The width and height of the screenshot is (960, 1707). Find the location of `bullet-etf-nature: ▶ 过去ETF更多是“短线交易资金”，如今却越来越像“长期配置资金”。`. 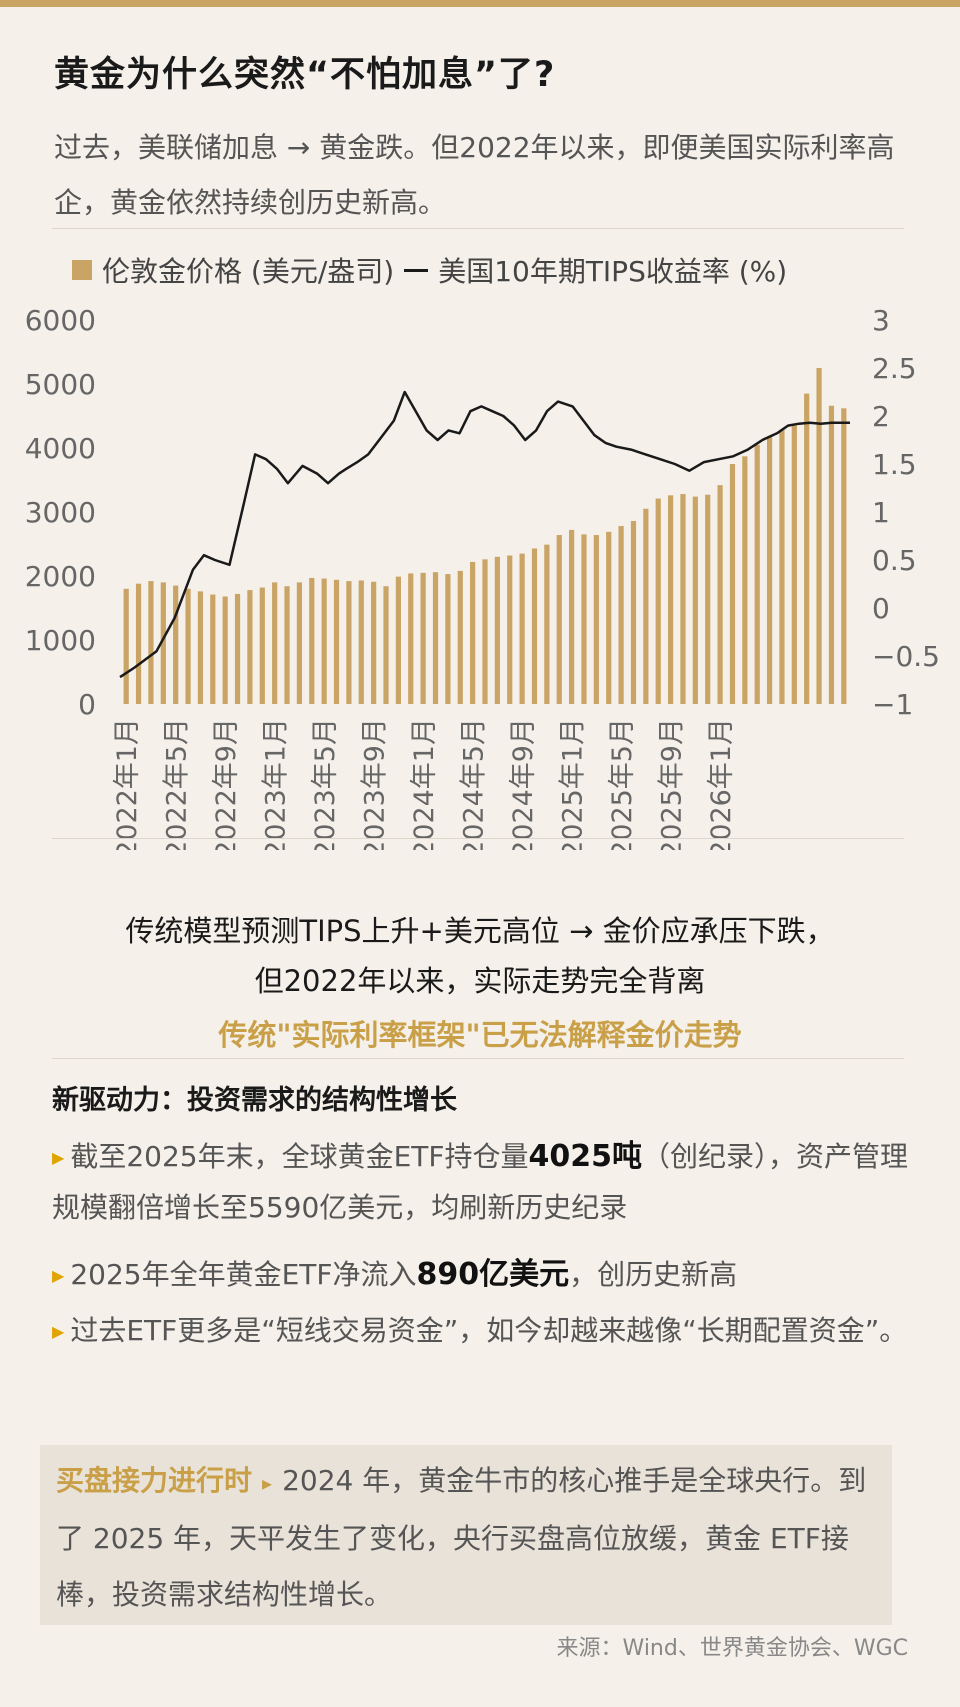

bullet-etf-nature: ▶ 过去ETF更多是“短线交易资金”，如今却越来越像“长期配置资金”。 is located at coordinates (487, 1331).